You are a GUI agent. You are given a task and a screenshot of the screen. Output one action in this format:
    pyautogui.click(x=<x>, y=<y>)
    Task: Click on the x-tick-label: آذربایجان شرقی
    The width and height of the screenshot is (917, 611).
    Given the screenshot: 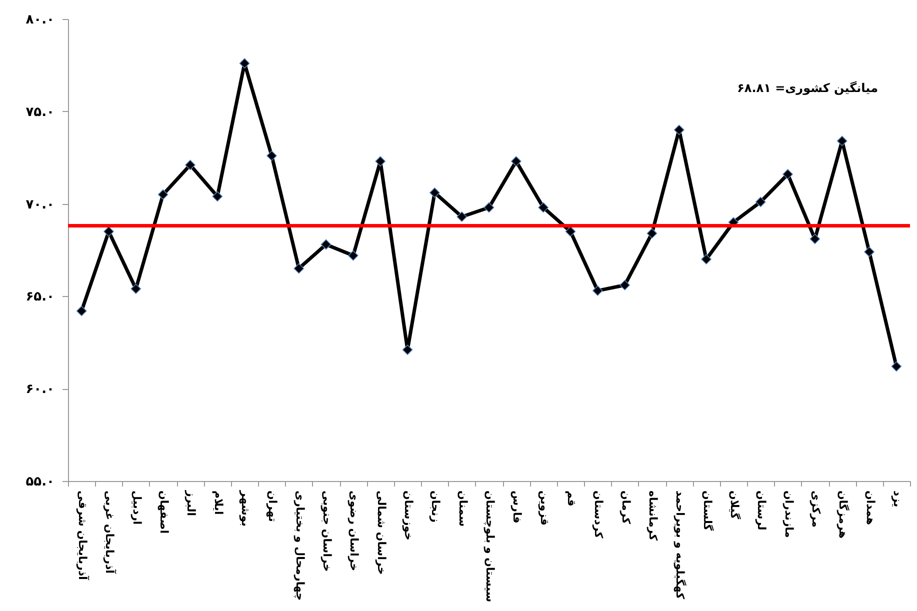 What is the action you would take?
    pyautogui.click(x=83, y=535)
    